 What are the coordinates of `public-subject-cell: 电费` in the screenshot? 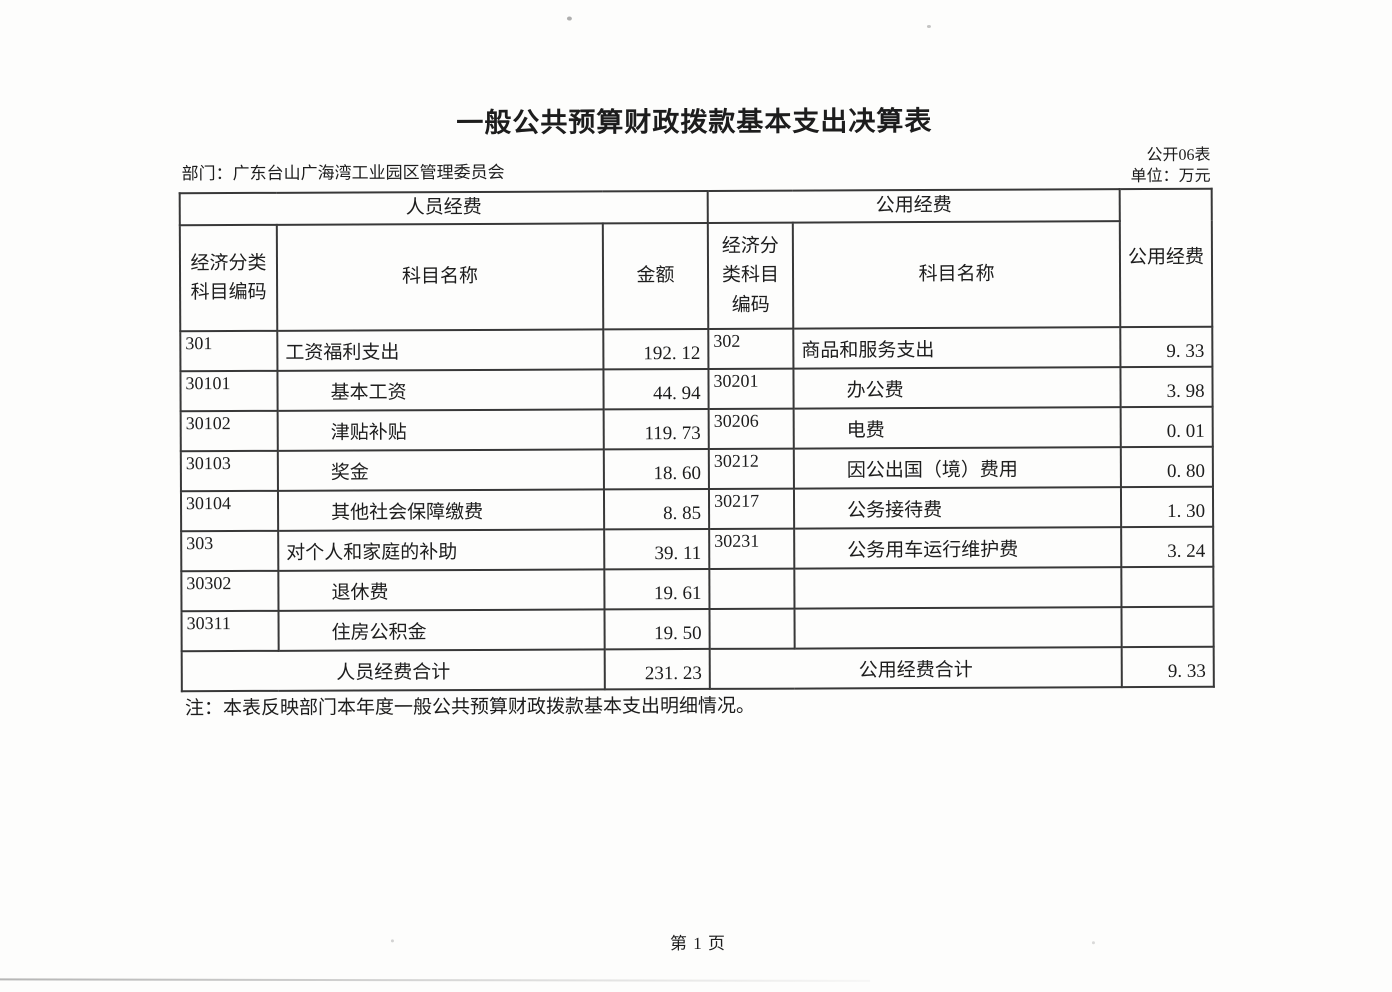 It's located at (957, 428).